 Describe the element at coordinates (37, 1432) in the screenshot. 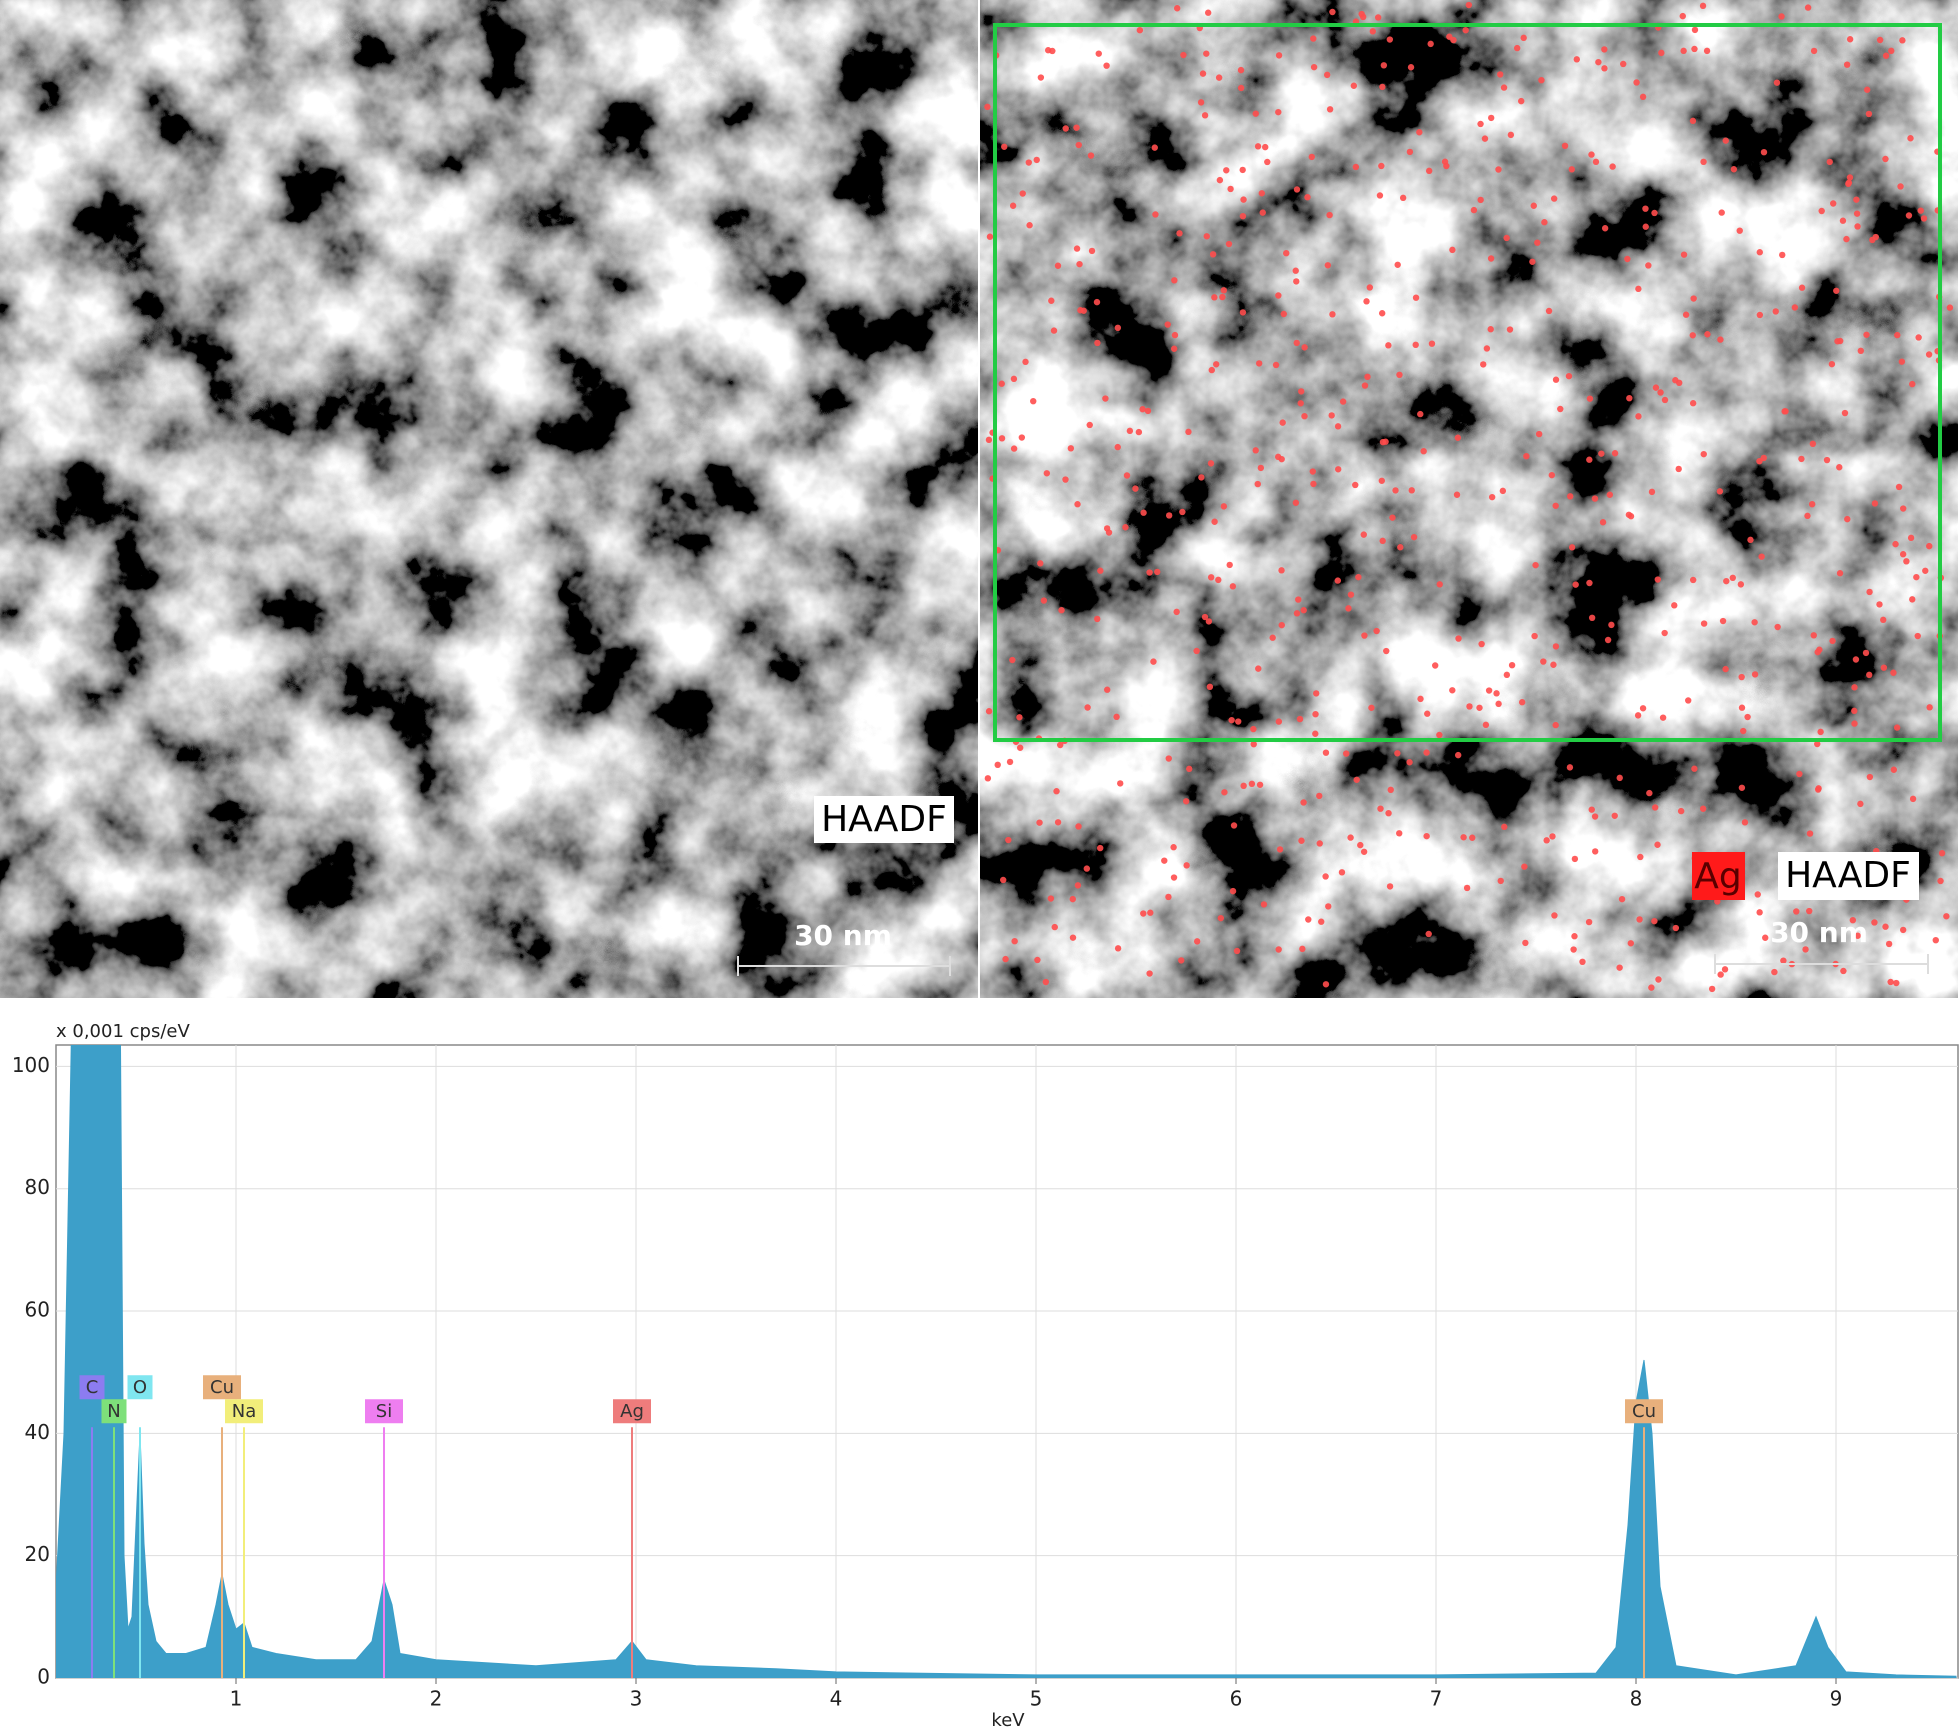

I see `y-tick-label: 40` at that location.